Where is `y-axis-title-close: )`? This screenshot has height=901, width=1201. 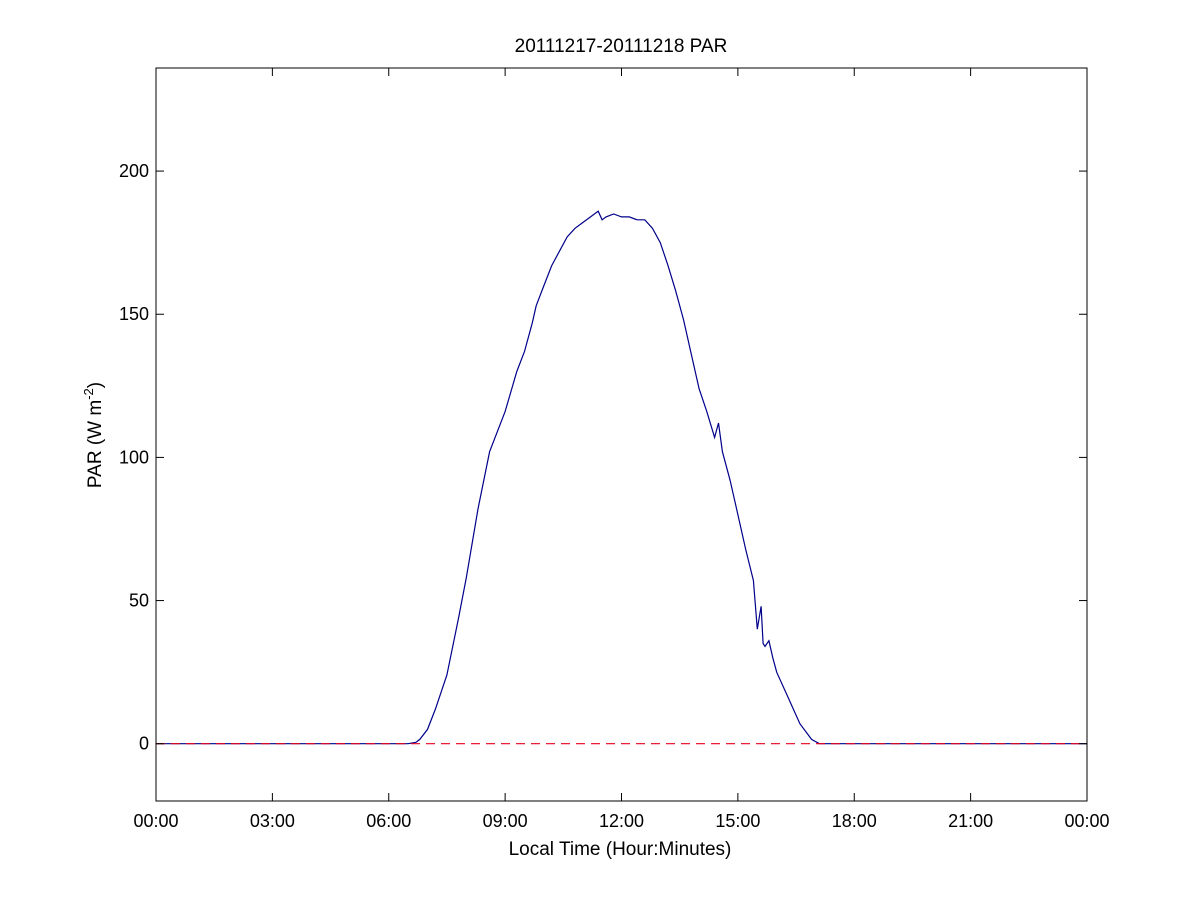 y-axis-title-close: ) is located at coordinates (95, 385).